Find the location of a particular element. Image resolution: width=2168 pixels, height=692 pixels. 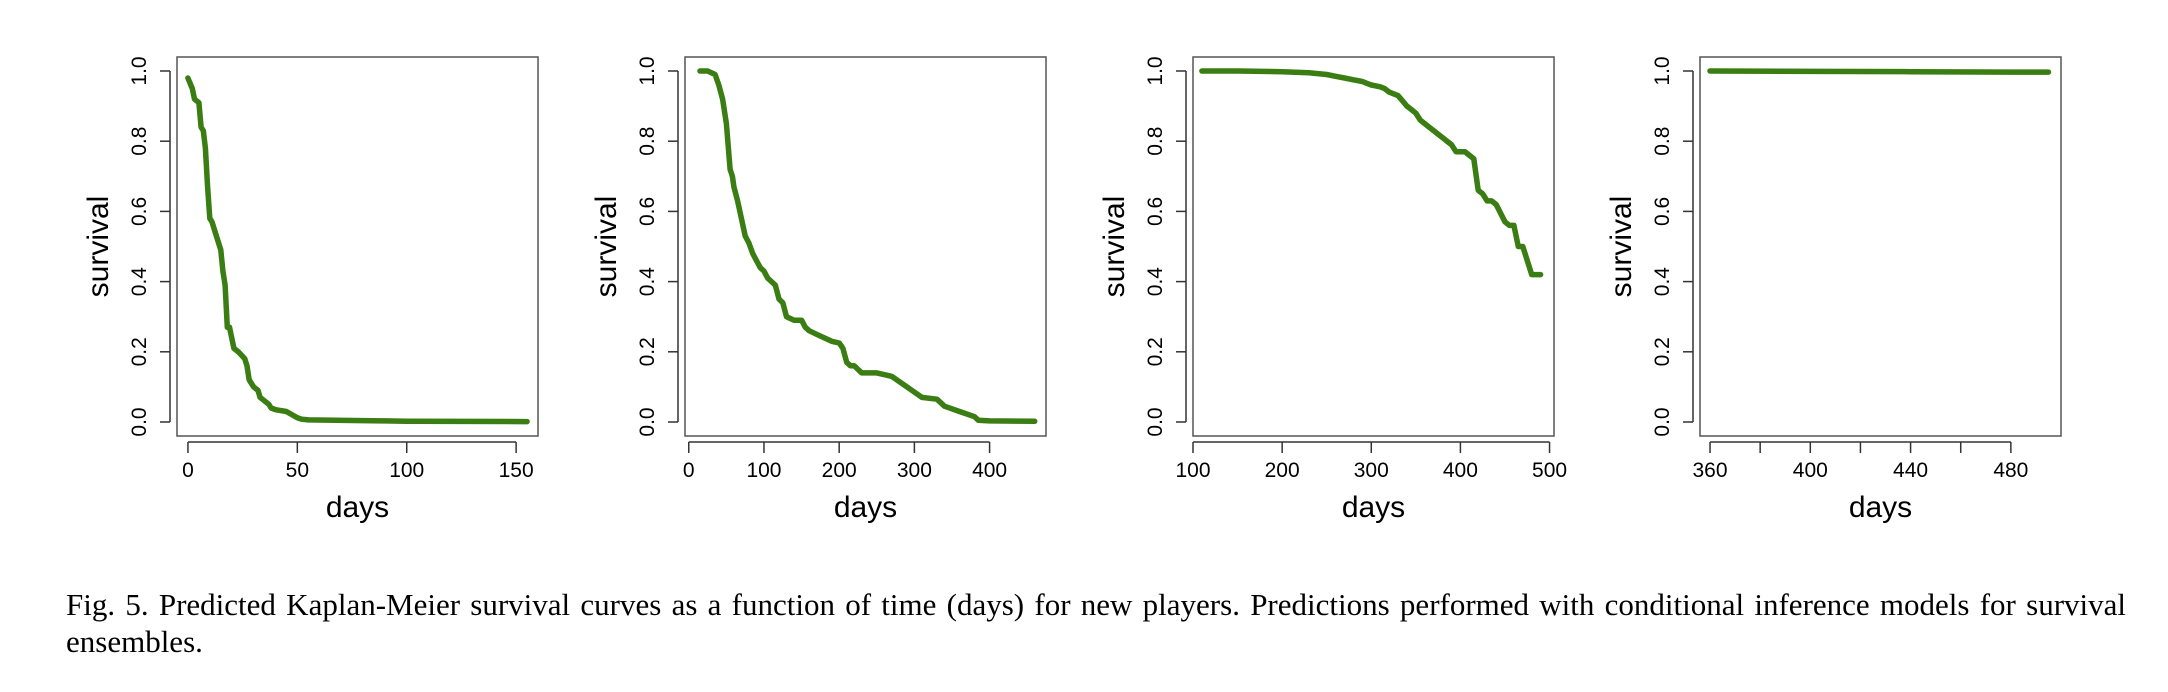

x-tick-label: 50 is located at coordinates (297, 470).